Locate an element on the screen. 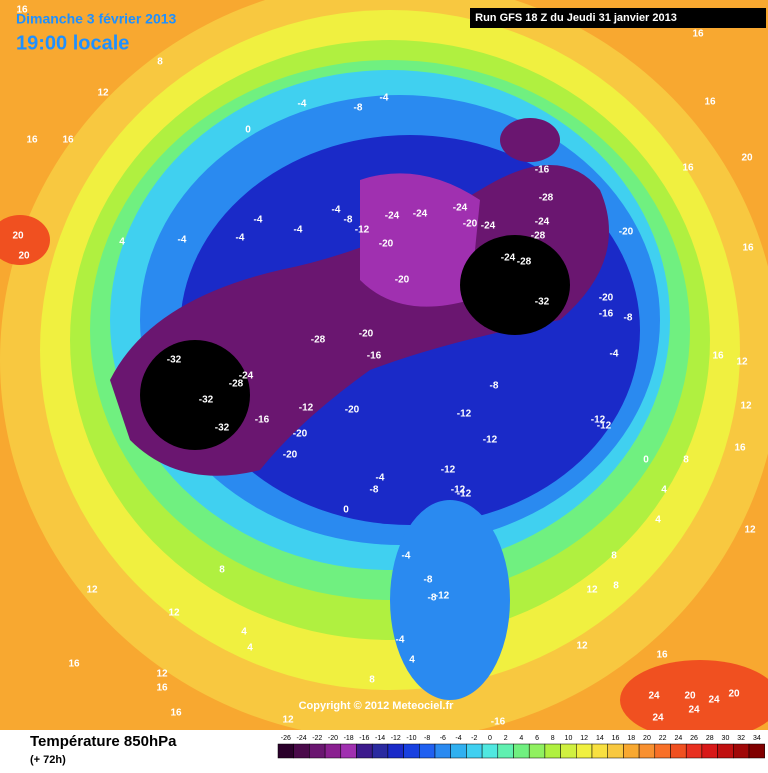 This screenshot has height=773, width=768. legend-label: 20 is located at coordinates (647, 738).